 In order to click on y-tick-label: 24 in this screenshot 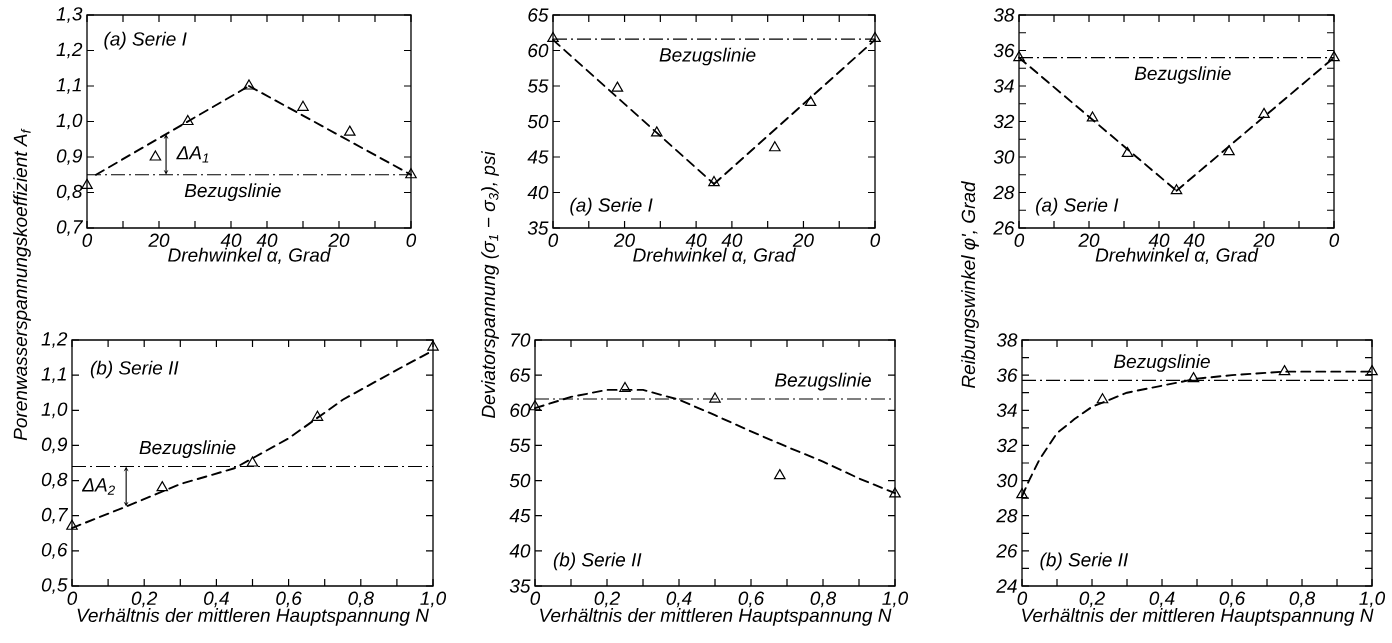, I will do `click(1006, 586)`.